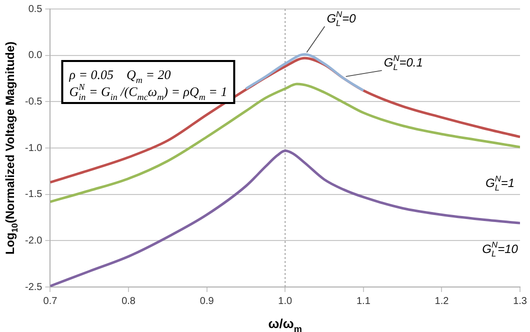 This screenshot has width=530, height=332. Describe the element at coordinates (129, 301) in the screenshot. I see `x-tick-label: 0.8` at that location.